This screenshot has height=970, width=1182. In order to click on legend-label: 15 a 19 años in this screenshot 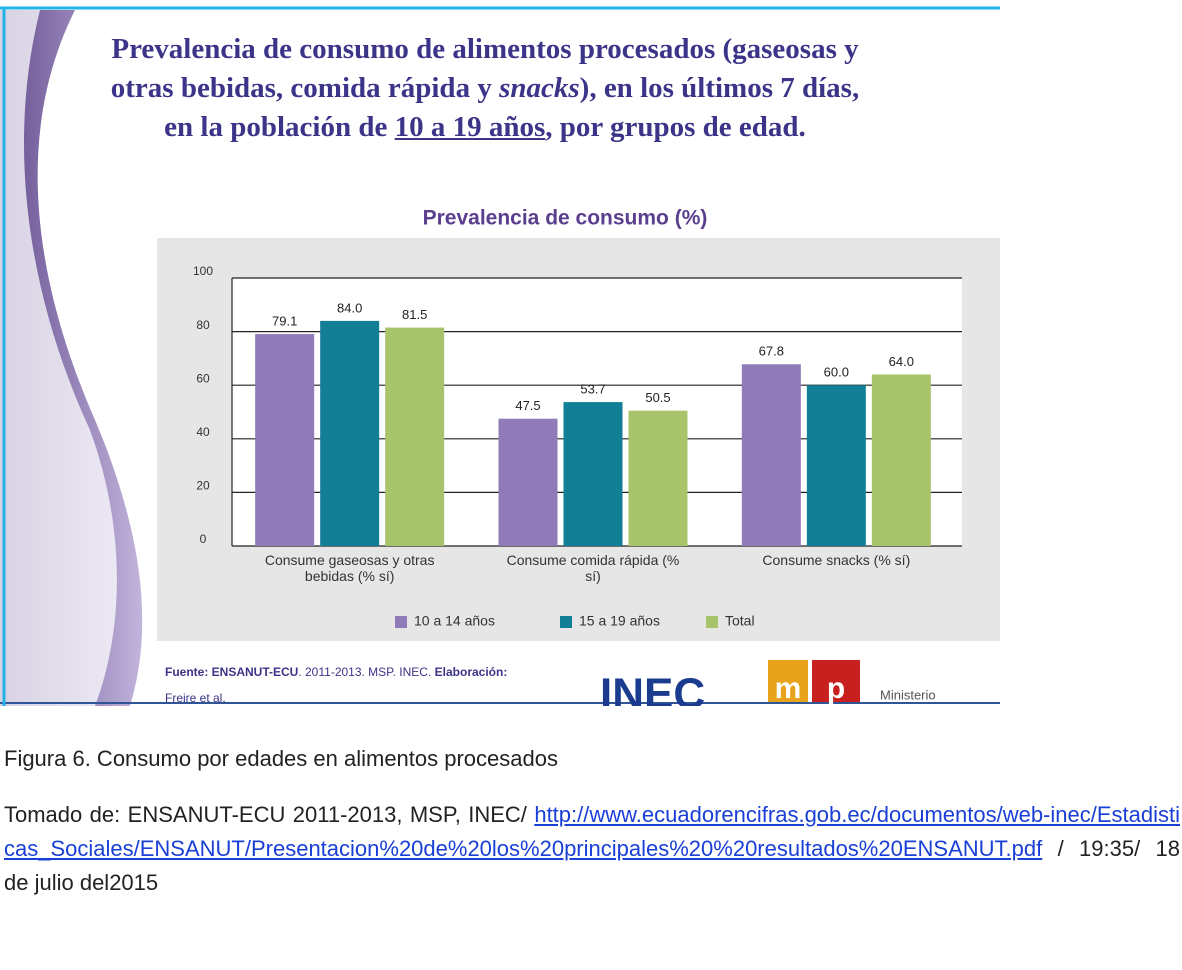, I will do `click(619, 621)`.